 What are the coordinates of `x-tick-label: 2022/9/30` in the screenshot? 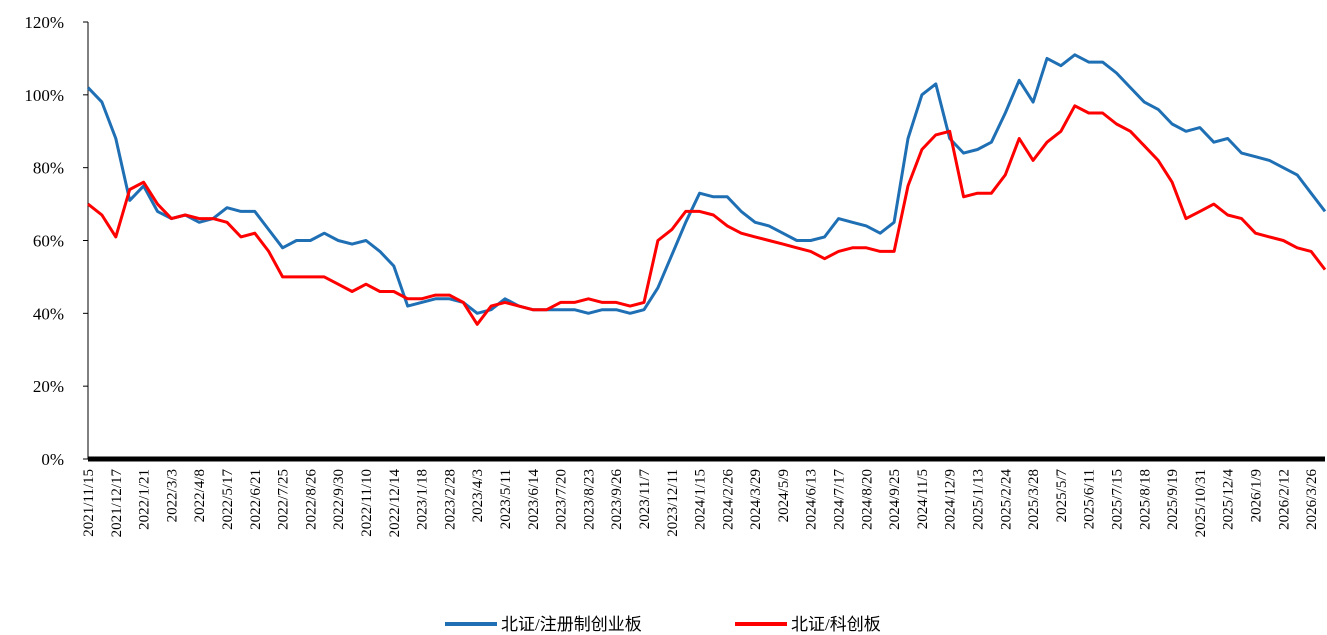 It's located at (339, 499).